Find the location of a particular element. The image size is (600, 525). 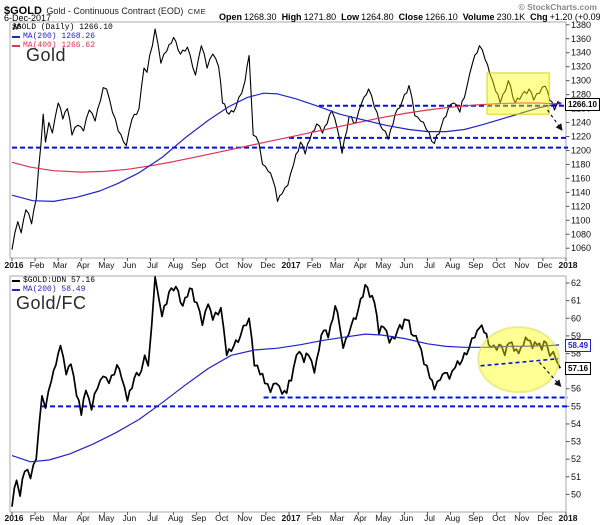

trendline-dashed is located at coordinates (519, 362).